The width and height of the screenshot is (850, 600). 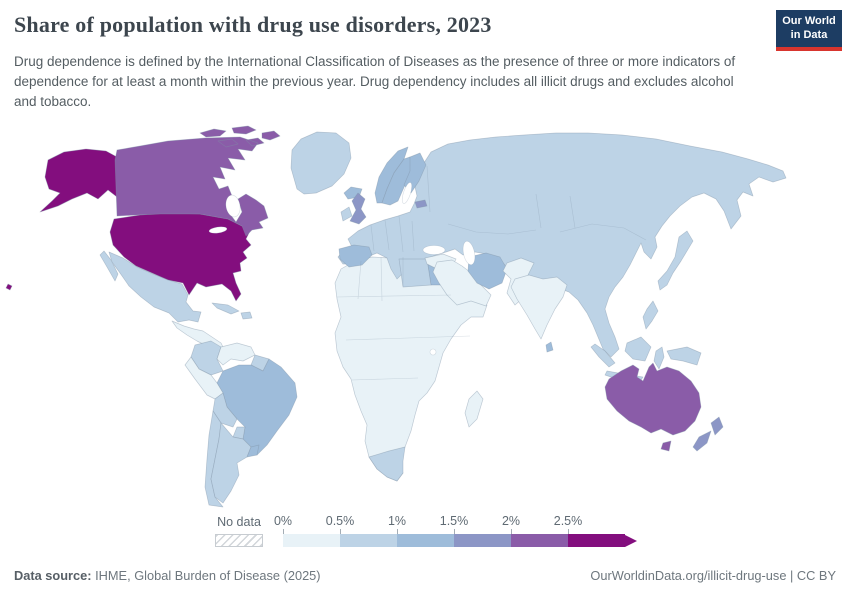 I want to click on legend-tick-row: 0% 0.5% 1% 1.5% 2% 2.5%, so click(x=456, y=524).